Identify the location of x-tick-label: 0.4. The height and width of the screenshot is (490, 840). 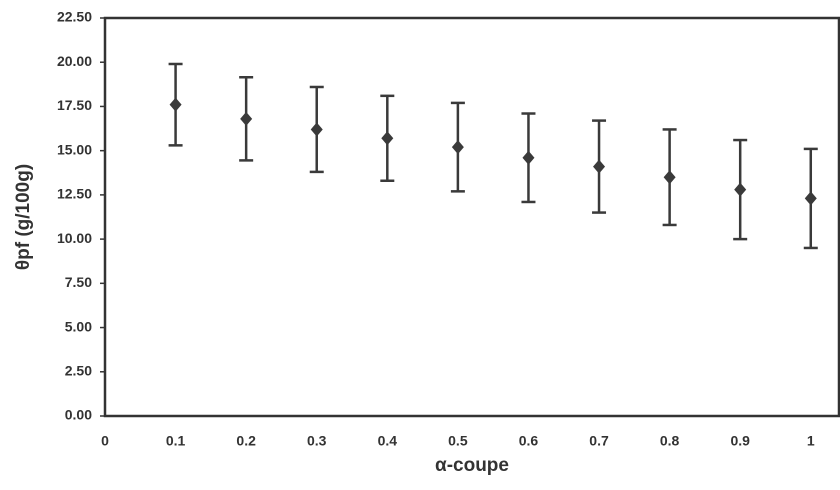
(388, 441).